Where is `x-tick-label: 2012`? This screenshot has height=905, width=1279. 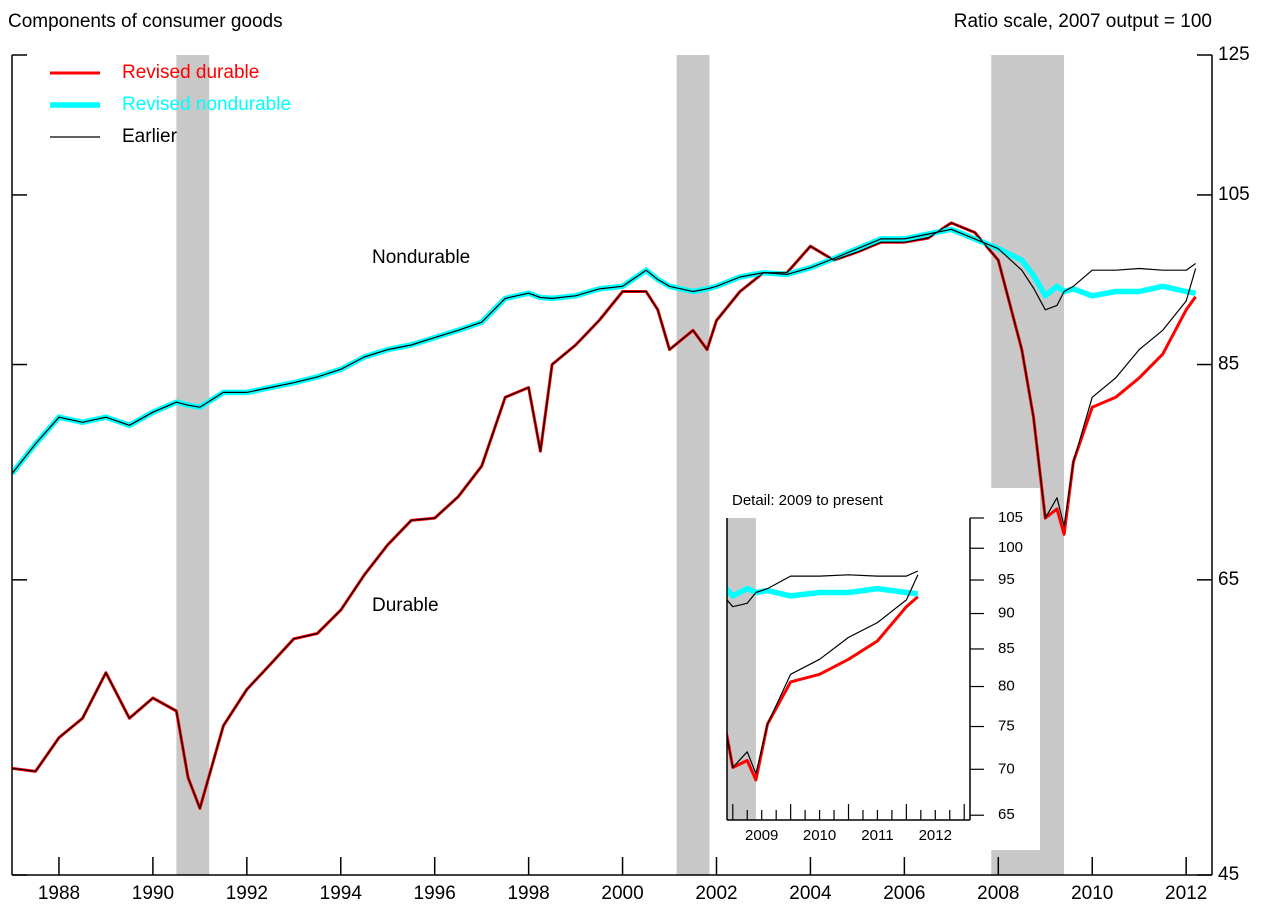 x-tick-label: 2012 is located at coordinates (1186, 893).